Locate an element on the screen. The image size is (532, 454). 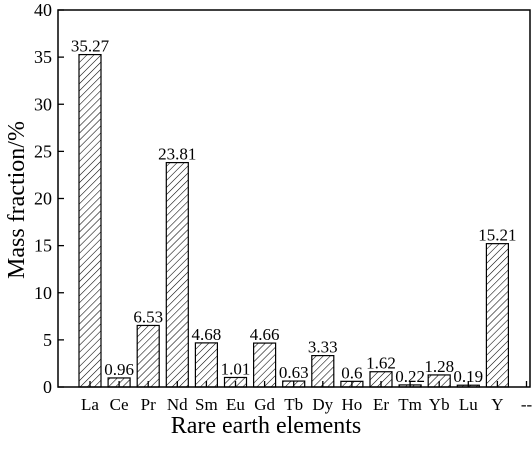
x-tick-label: Eu is located at coordinates (235, 404).